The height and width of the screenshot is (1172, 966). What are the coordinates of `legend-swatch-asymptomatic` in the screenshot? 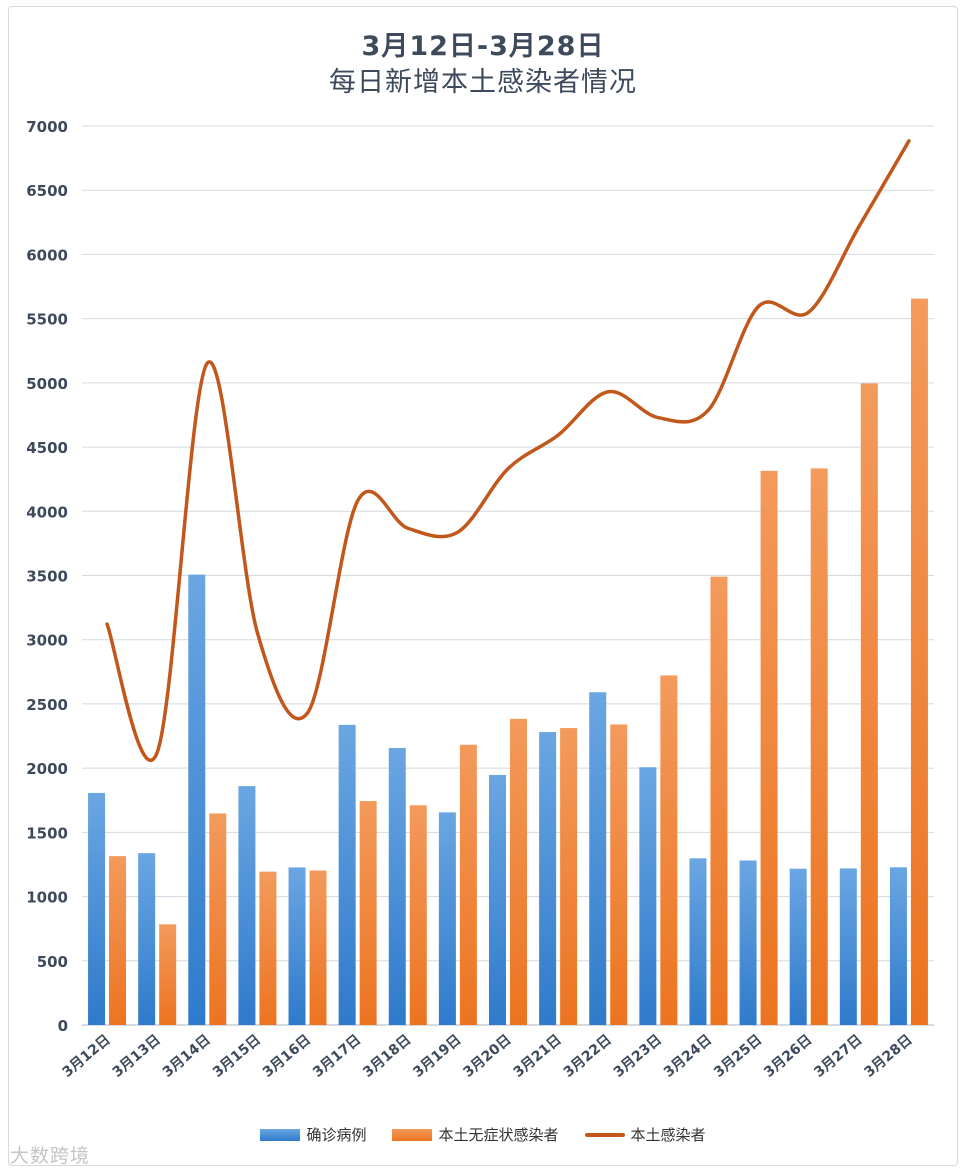 It's located at (412, 1134).